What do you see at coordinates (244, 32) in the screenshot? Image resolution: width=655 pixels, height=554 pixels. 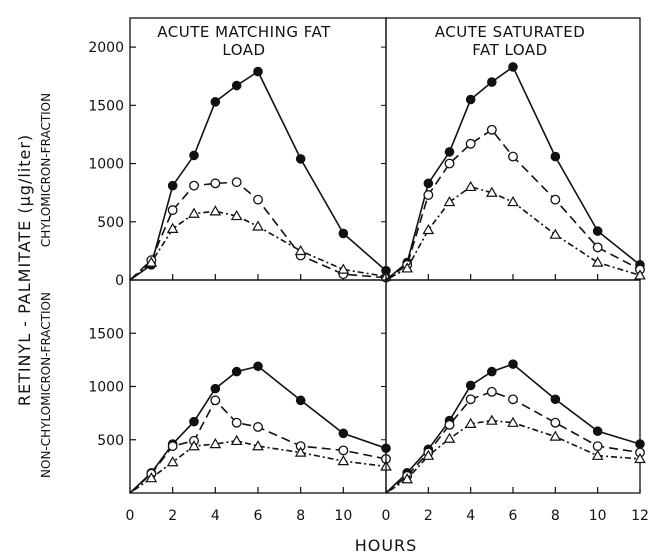 I see `panel-title-line1-left: ACUTE MATCHING FAT` at bounding box center [244, 32].